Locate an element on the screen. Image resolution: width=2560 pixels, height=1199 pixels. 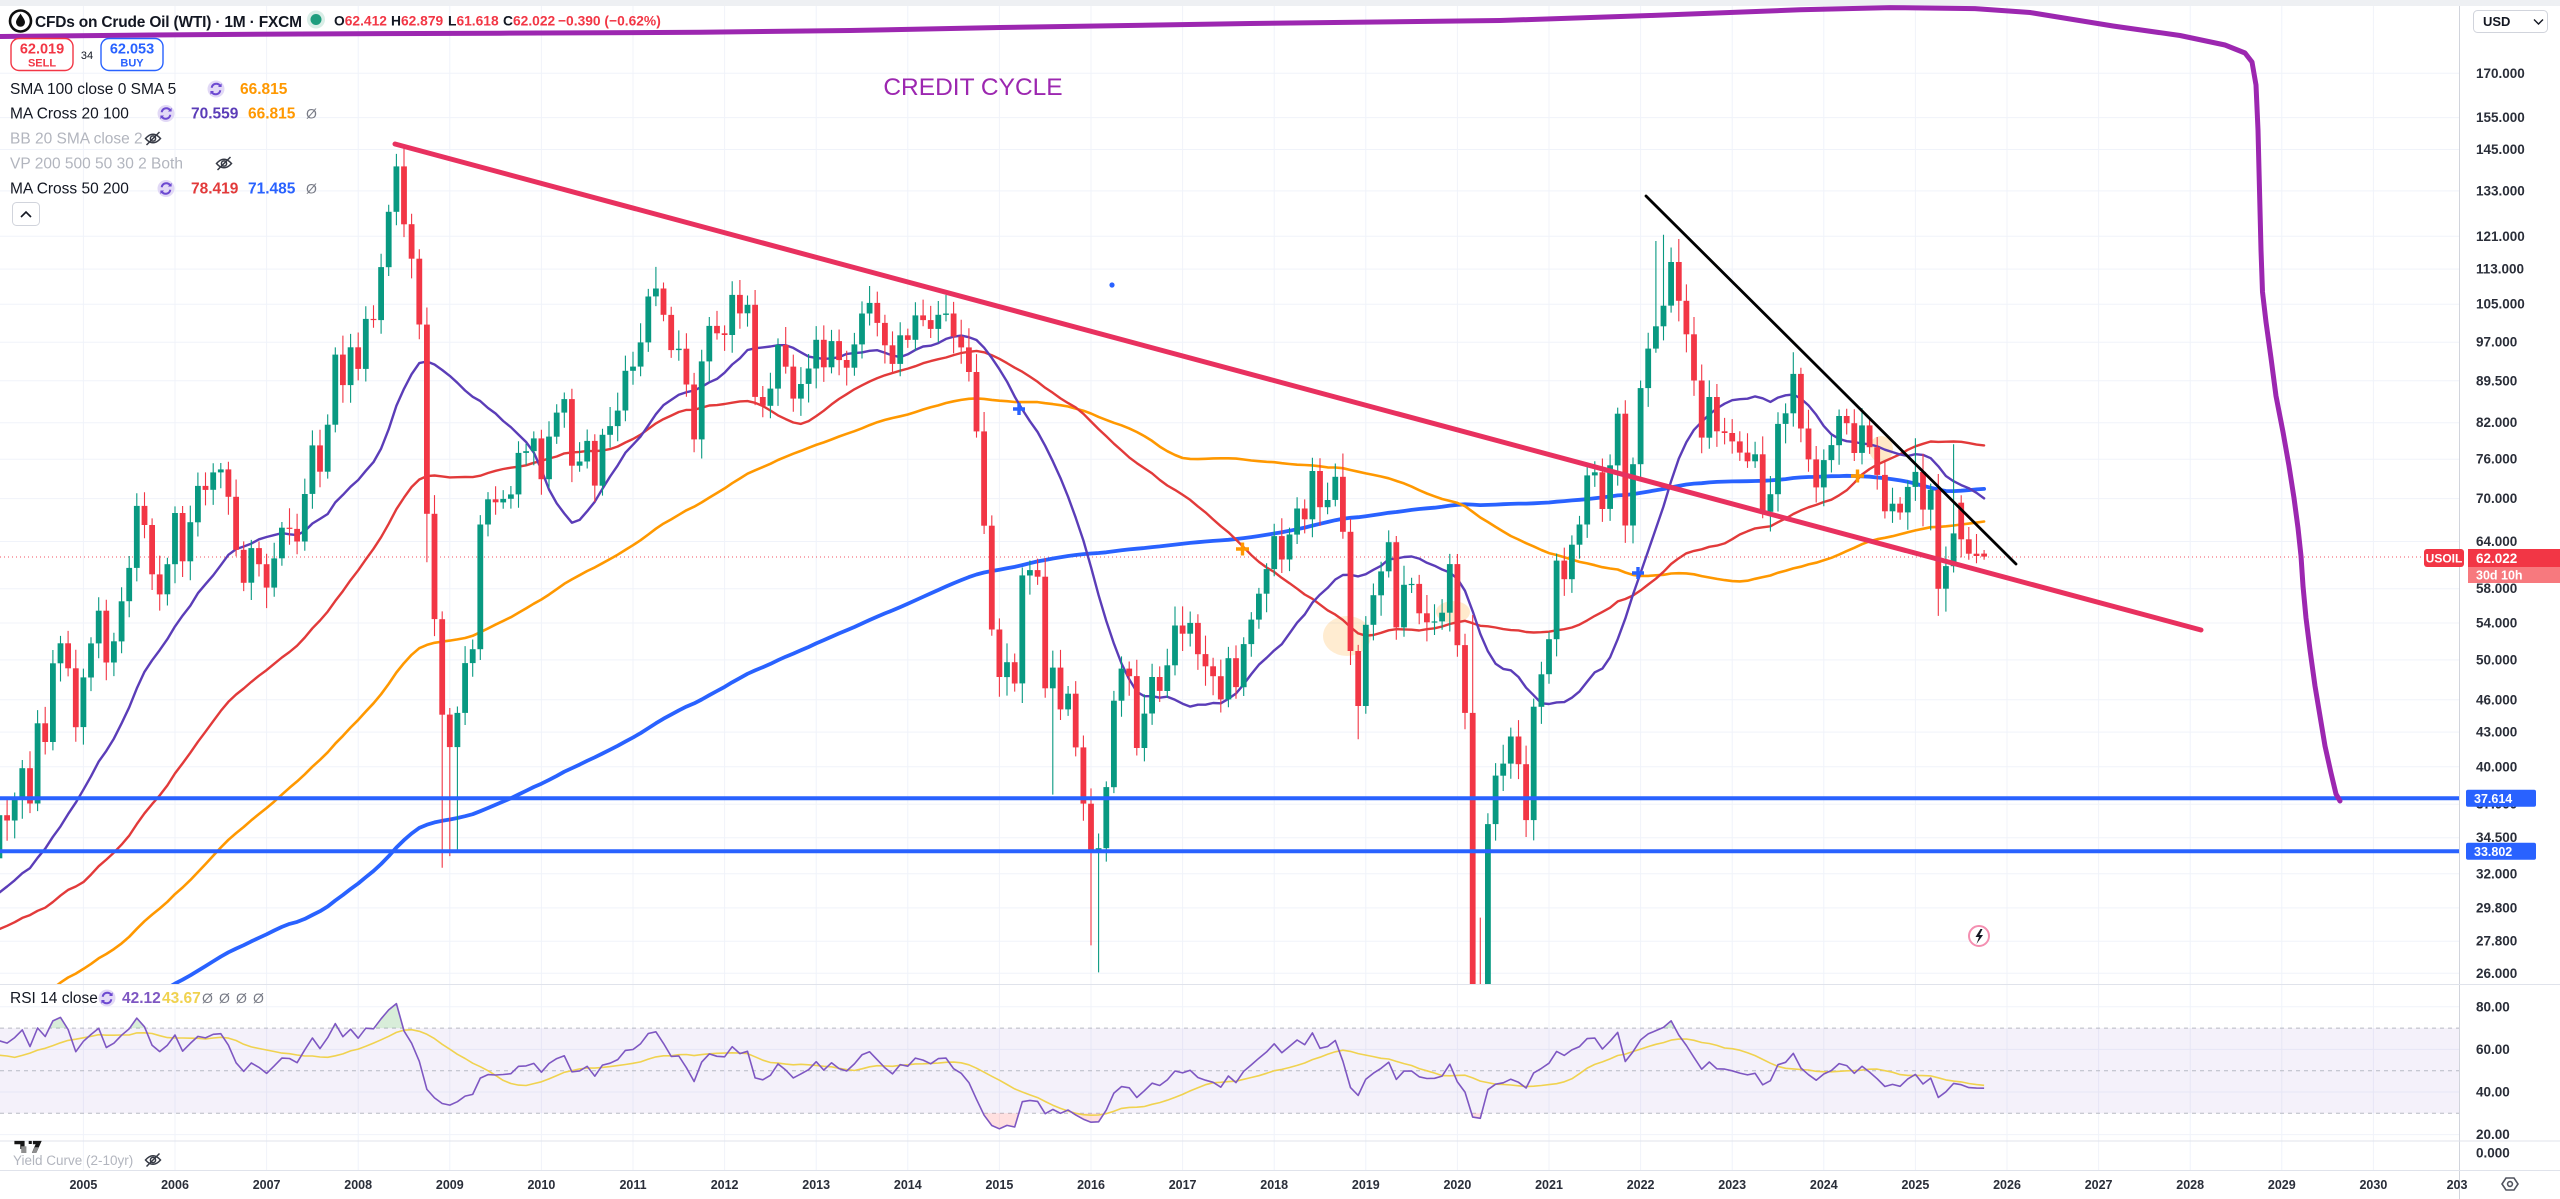
svg-text: 2007 is located at coordinates (267, 1185).